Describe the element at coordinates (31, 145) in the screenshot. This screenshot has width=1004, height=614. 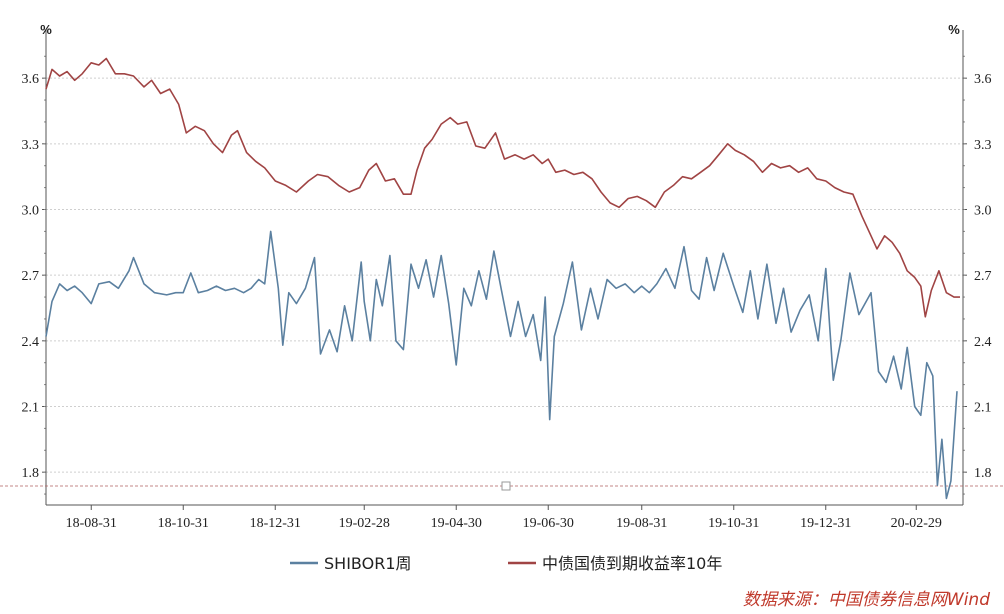
I see `left-tick-label-5: 3.3` at that location.